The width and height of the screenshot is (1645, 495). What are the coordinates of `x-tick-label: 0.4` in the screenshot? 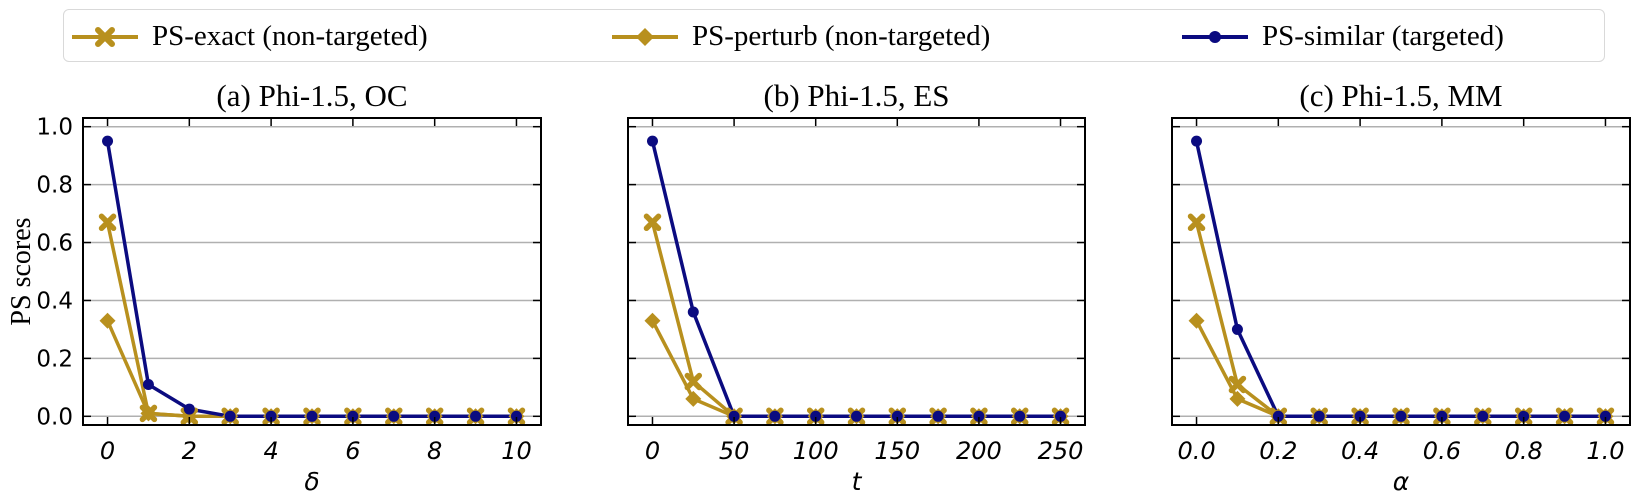 It's located at (1360, 451).